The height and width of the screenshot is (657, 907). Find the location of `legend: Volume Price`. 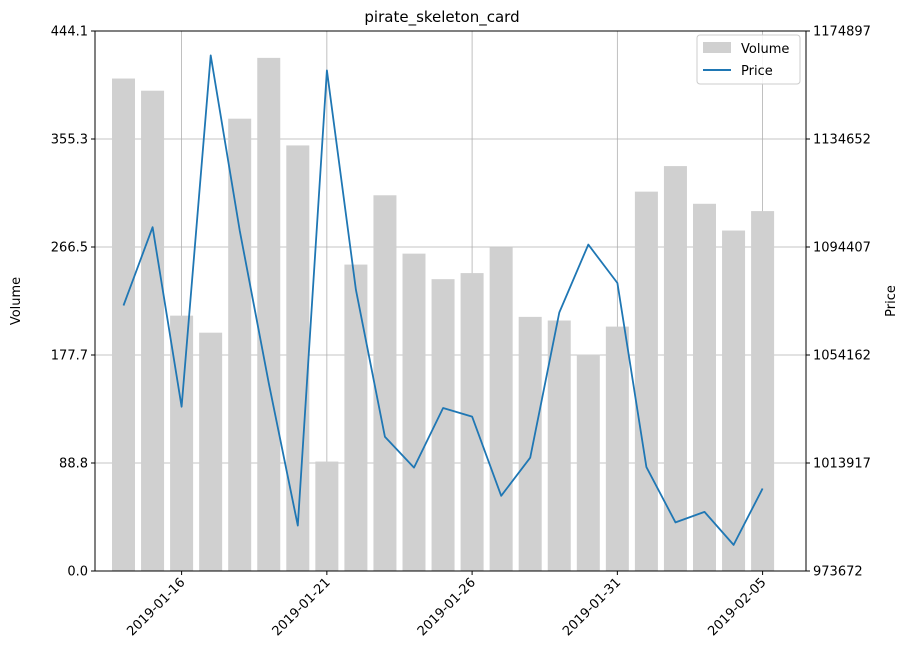

legend: Volume Price is located at coordinates (748, 59).